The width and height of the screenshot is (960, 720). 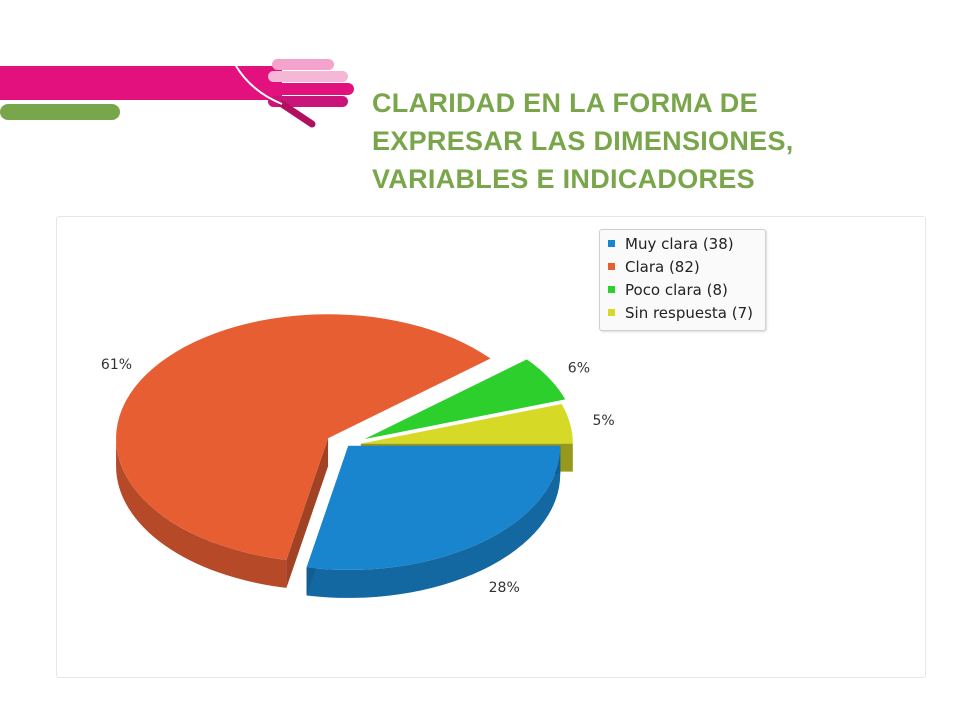 I want to click on legend-item: Muy clara (38), so click(x=680, y=243).